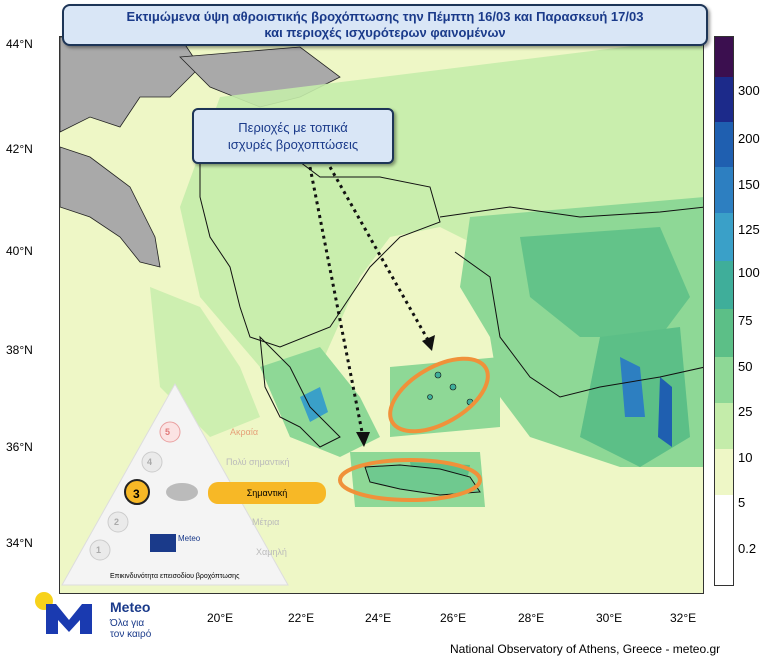 The height and width of the screenshot is (663, 768). I want to click on level-4-number: 4, so click(150, 462).